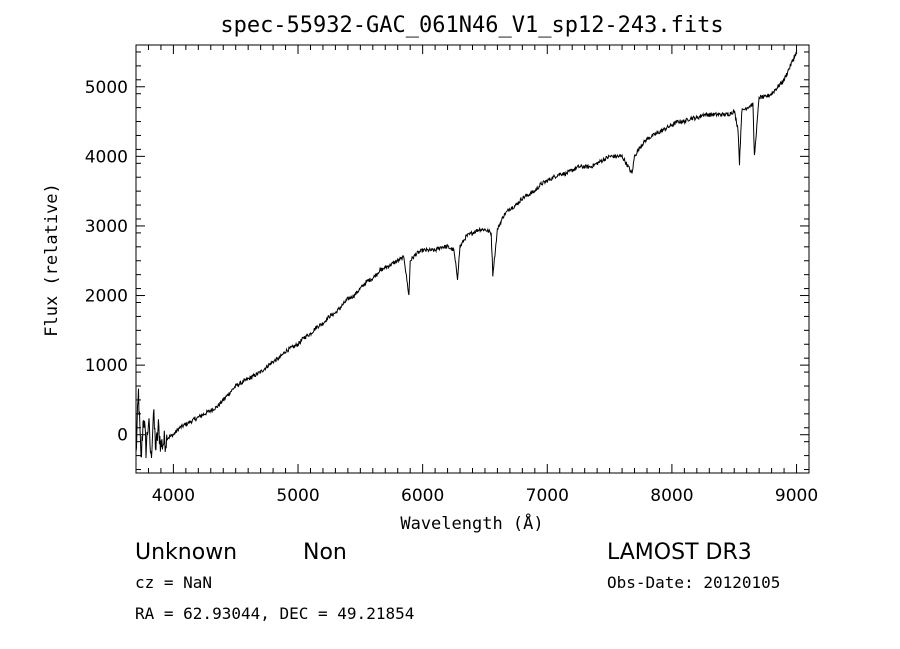  Describe the element at coordinates (106, 227) in the screenshot. I see `y-tick-label: 3000` at that location.